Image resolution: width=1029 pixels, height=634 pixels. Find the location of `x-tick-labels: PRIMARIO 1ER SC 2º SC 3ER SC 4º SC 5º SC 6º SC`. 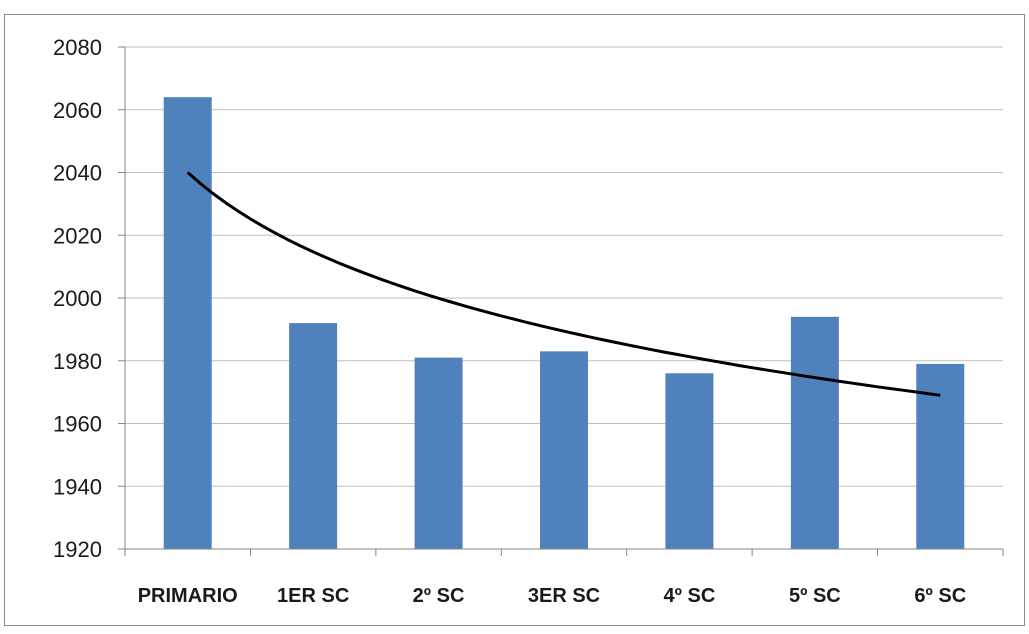

x-tick-labels: PRIMARIO 1ER SC 2º SC 3ER SC 4º SC 5º SC 6º SC is located at coordinates (552, 596).